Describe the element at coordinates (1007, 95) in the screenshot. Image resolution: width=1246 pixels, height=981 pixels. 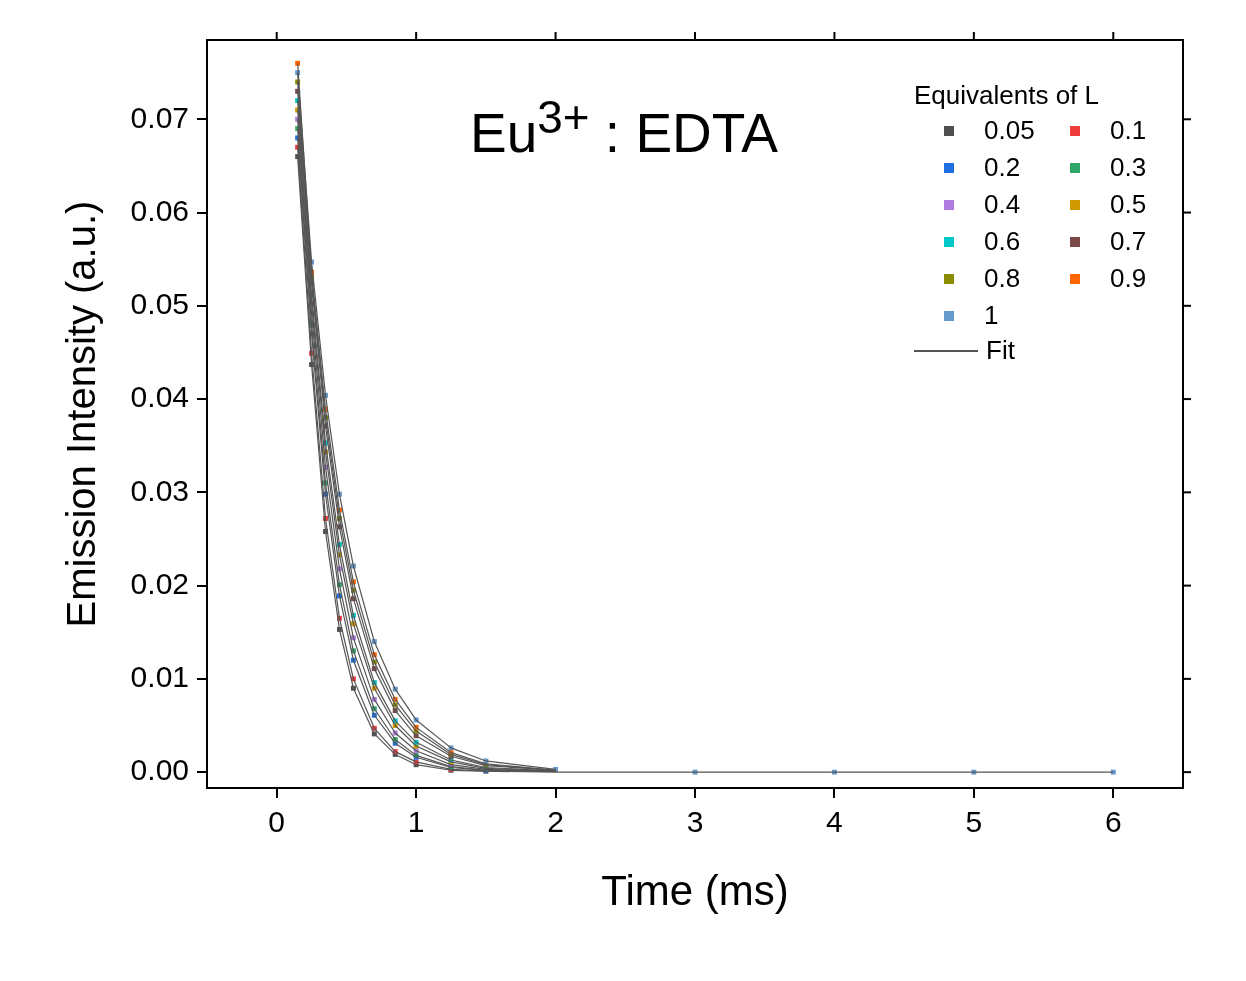
I see `legend-title: Equivalents of L` at that location.